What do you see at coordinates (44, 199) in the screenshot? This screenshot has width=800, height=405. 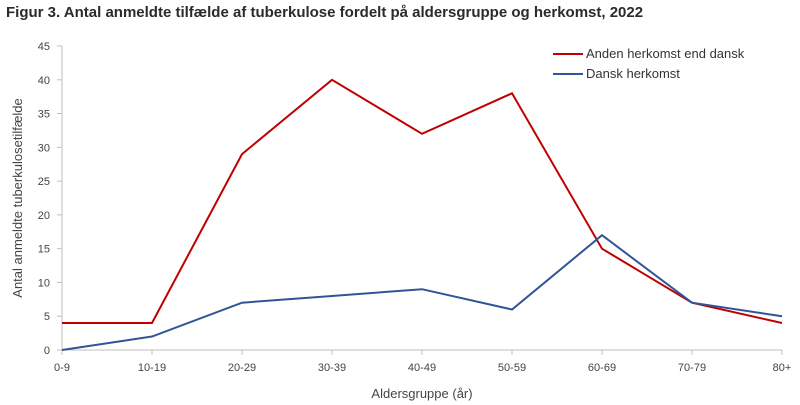 I see `y-tick-labels: 0 5 10 15 20 25 30 35 40 45` at bounding box center [44, 199].